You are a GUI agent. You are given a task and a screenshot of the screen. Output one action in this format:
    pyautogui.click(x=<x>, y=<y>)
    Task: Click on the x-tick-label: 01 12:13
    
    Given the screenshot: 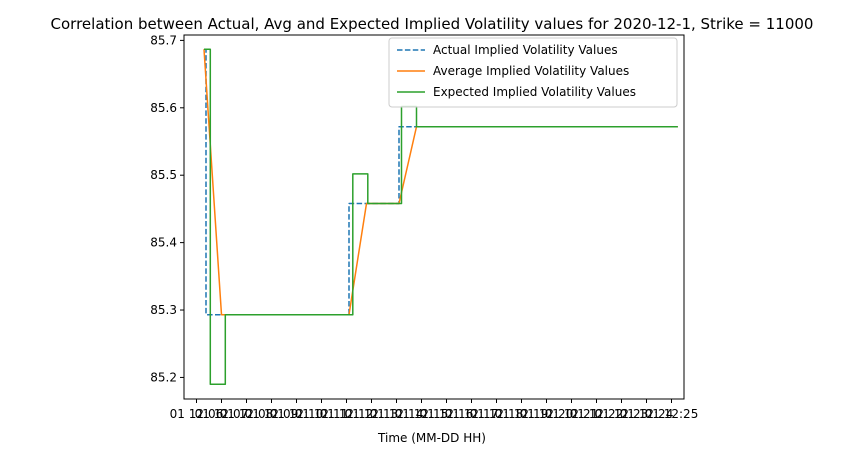 What is the action you would take?
    pyautogui.click(x=372, y=414)
    